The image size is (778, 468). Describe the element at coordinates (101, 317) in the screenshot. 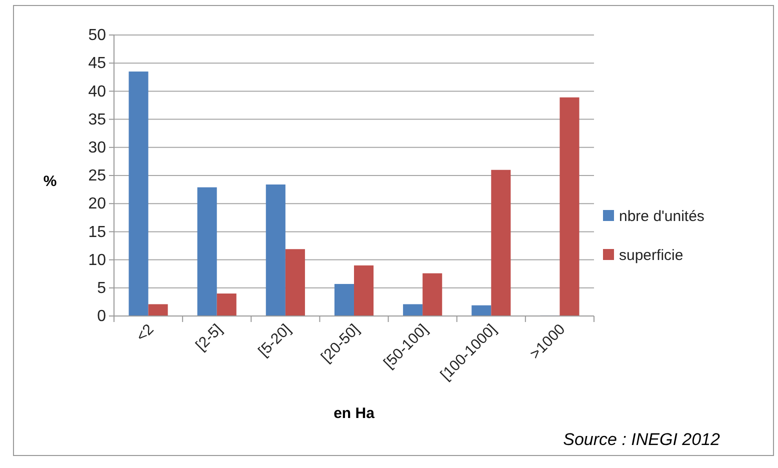

I see `y-tick-label: 0` at that location.